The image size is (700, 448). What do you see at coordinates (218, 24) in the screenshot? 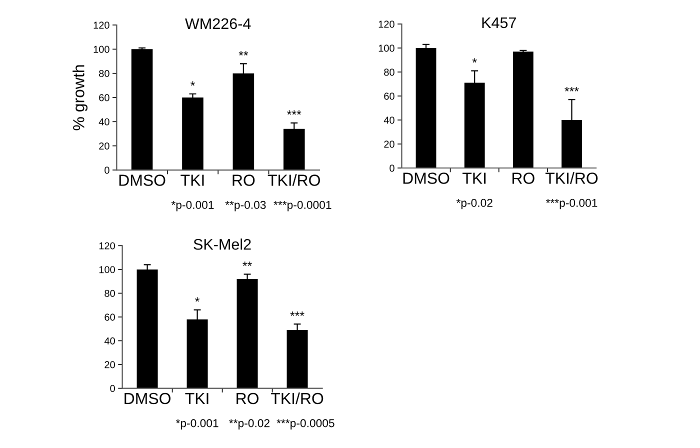
I see `chart-title: WM226-4` at bounding box center [218, 24].